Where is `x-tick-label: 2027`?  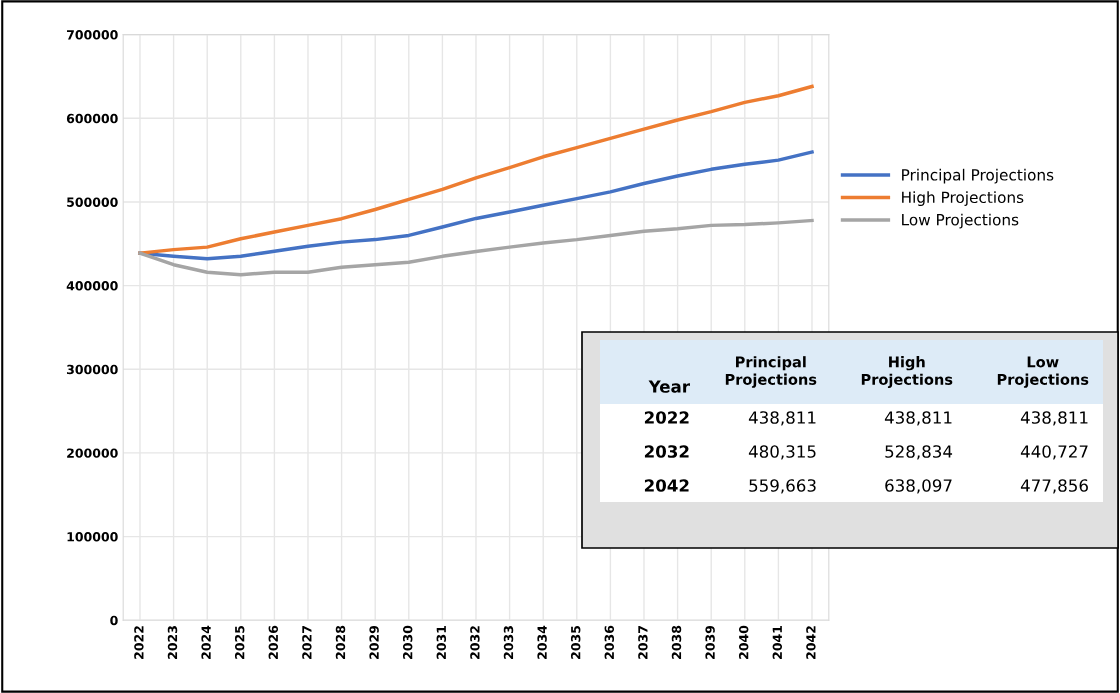
x-tick-label: 2027 is located at coordinates (307, 642).